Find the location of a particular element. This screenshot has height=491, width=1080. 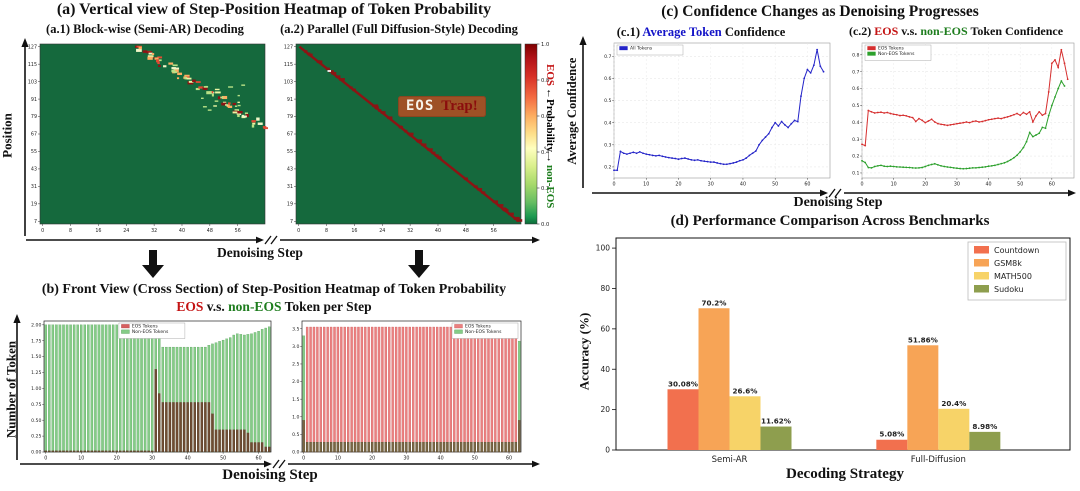

svg-text: 0.50 is located at coordinates (36, 421).